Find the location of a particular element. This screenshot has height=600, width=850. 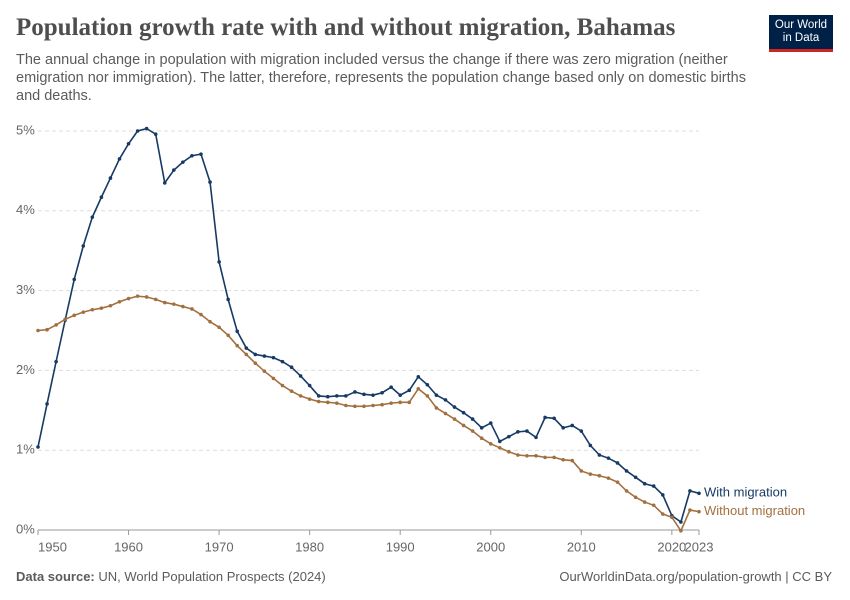

legend-label: Without migration is located at coordinates (754, 510).